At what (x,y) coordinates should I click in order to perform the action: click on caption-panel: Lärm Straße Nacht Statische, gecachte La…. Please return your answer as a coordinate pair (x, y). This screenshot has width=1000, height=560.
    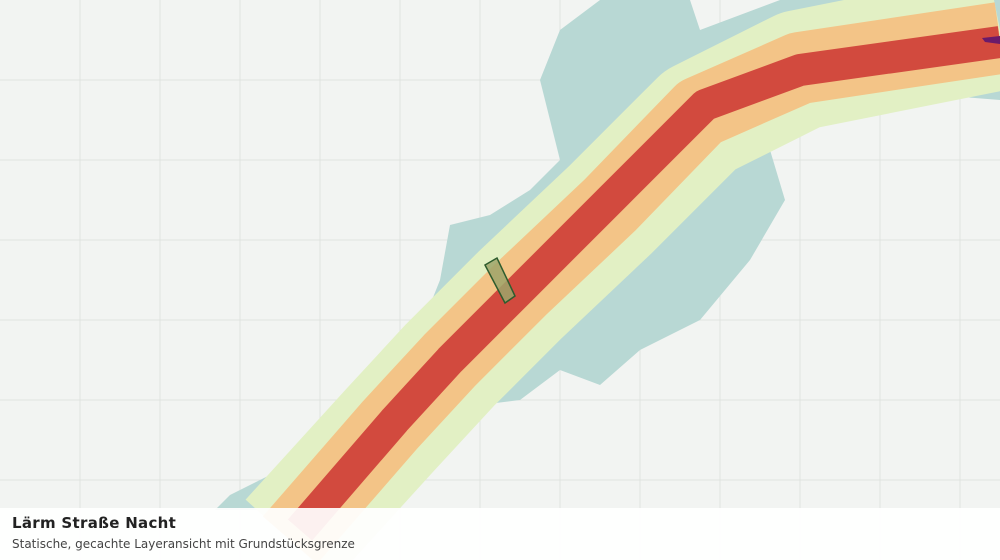
    Looking at the image, I should click on (500, 534).